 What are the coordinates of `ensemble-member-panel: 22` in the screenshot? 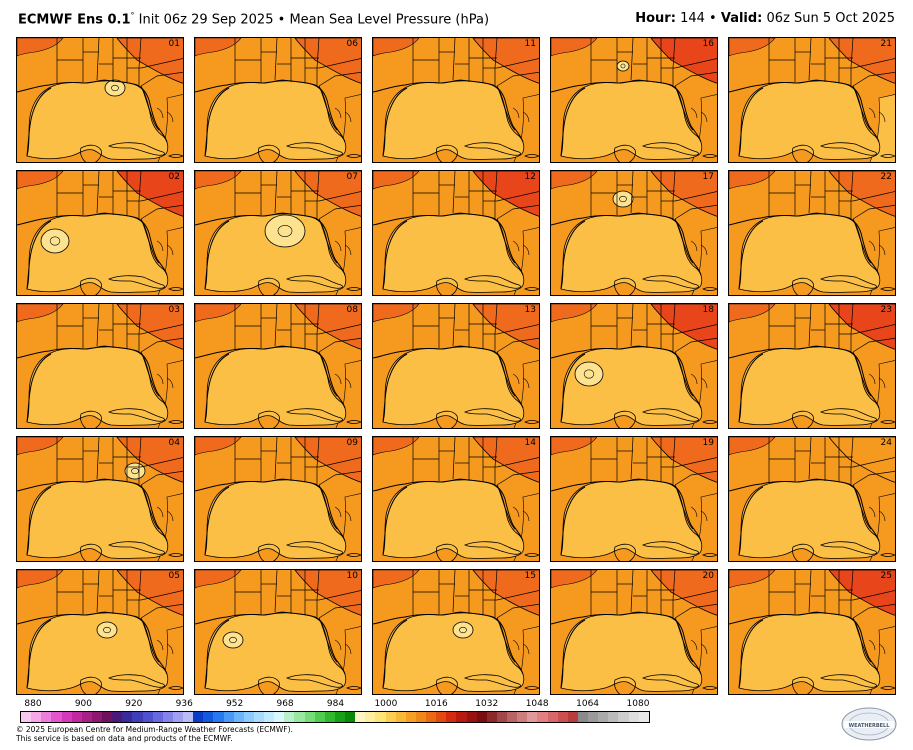 It's located at (812, 233).